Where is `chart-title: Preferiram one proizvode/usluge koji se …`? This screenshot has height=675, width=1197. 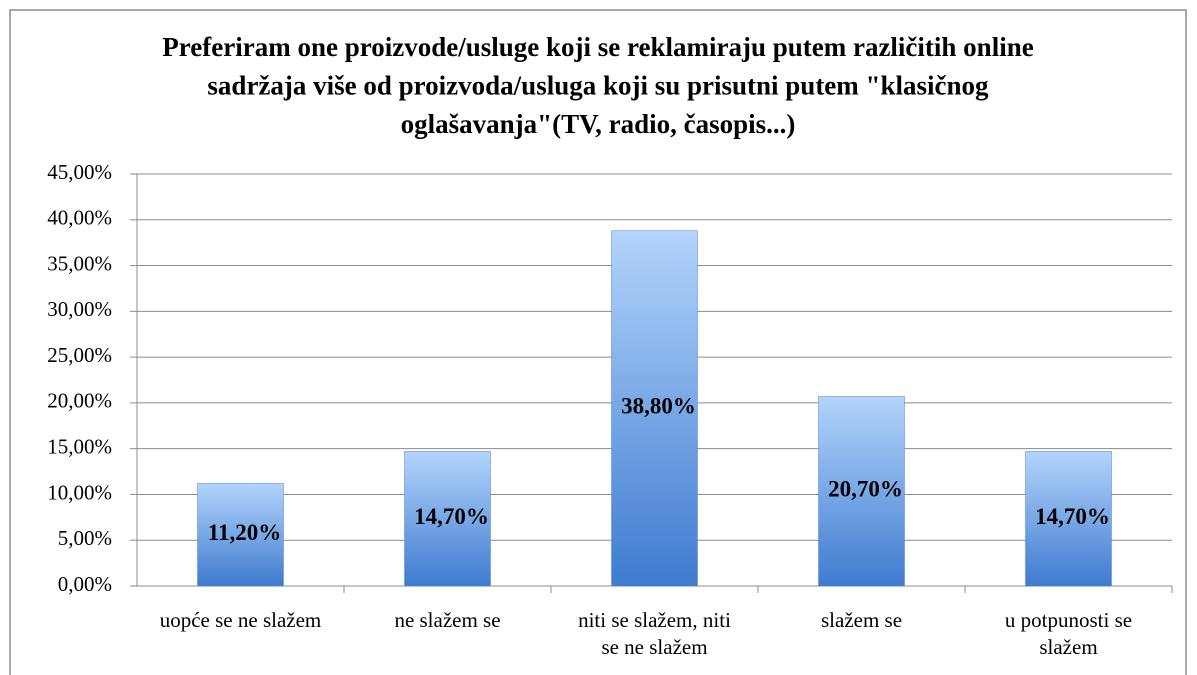 chart-title: Preferiram one proizvode/usluge koji se … is located at coordinates (597, 85).